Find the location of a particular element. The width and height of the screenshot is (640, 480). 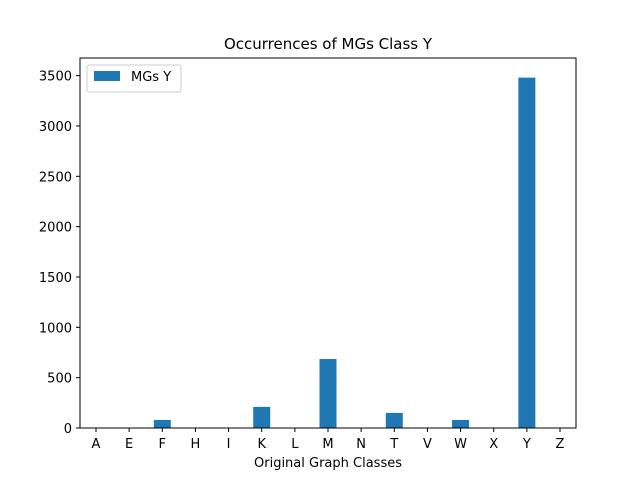

y-tick-label: 0 is located at coordinates (68, 429).